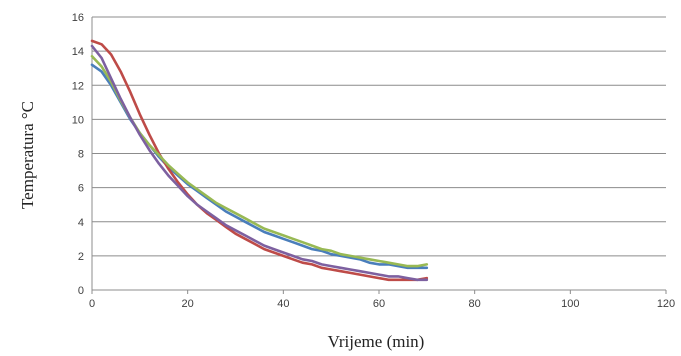 This screenshot has height=356, width=681. What do you see at coordinates (81, 291) in the screenshot?
I see `y-tick-label: 0` at bounding box center [81, 291].